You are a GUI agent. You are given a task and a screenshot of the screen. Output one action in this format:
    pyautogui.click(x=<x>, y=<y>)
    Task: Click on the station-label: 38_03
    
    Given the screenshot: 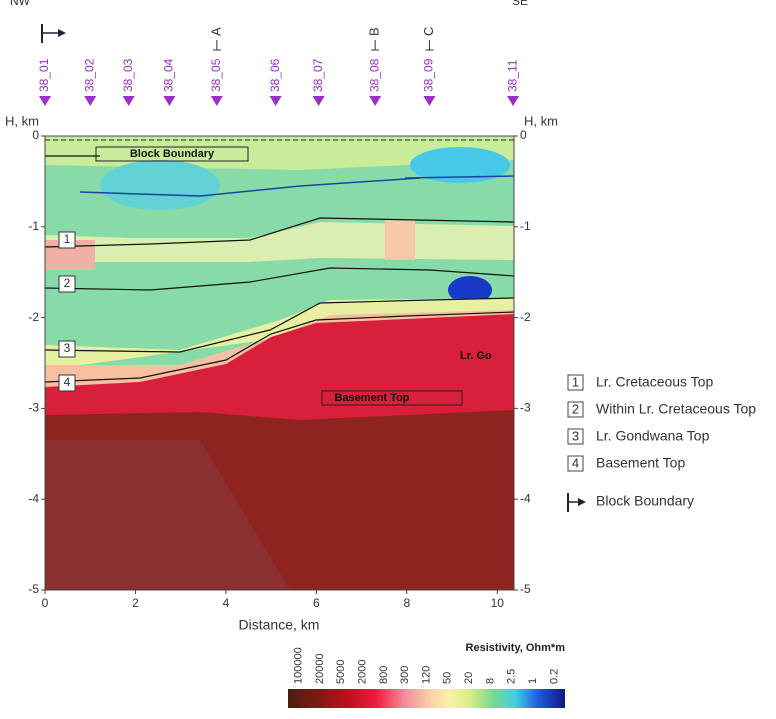 What is the action you would take?
    pyautogui.click(x=128, y=75)
    